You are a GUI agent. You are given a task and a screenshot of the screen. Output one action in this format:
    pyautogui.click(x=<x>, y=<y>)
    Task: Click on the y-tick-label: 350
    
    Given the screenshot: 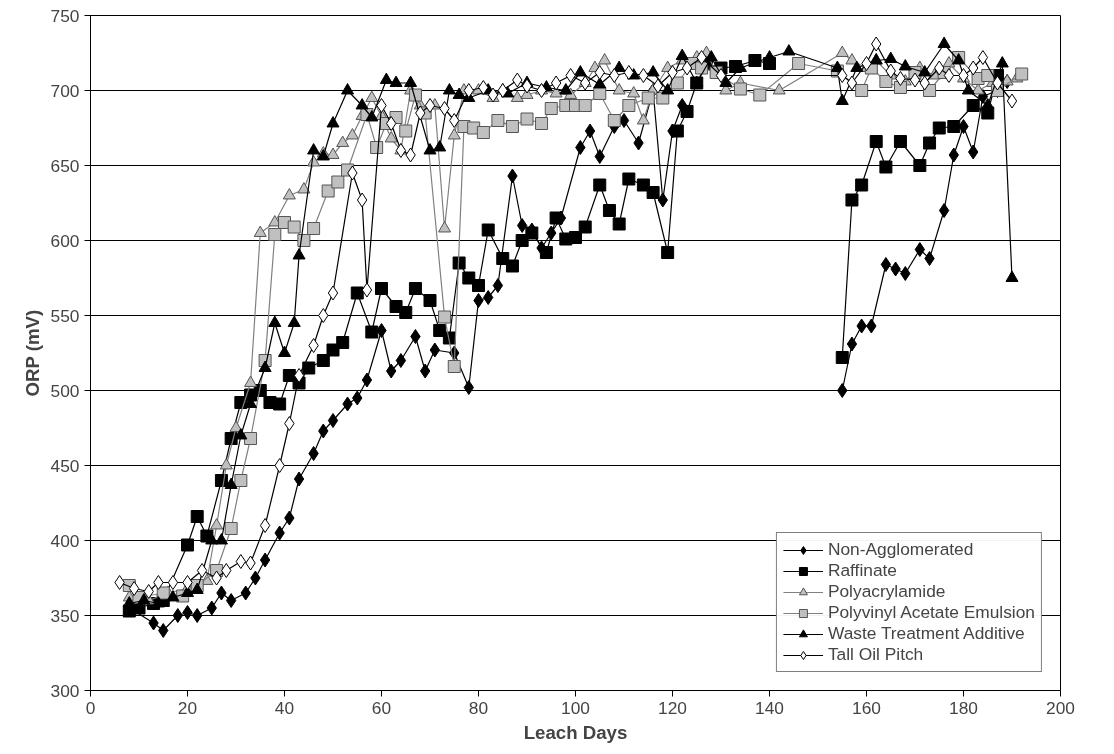 What is the action you would take?
    pyautogui.click(x=65, y=615)
    